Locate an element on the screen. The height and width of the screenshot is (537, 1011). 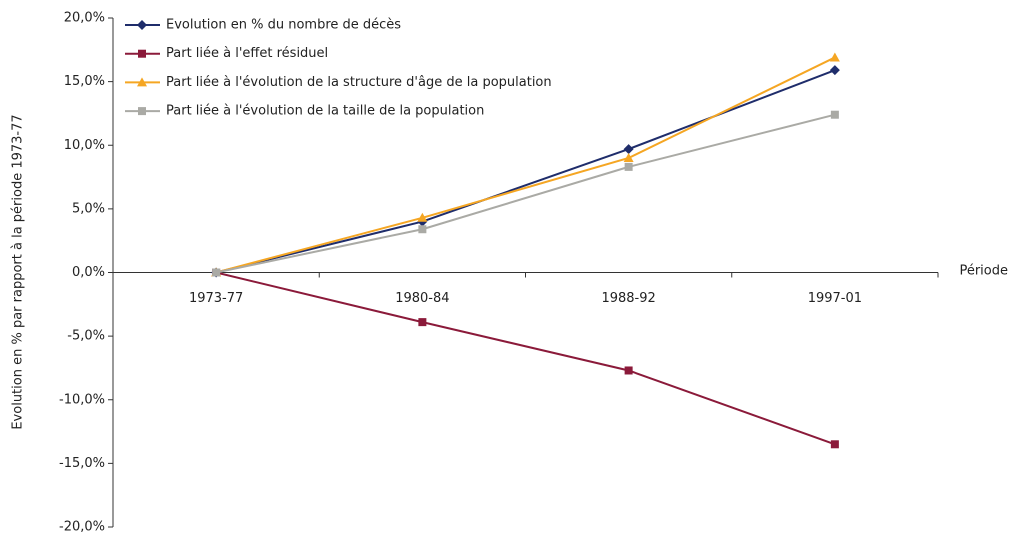
x-tick-label: 1973-77 is located at coordinates (216, 298).